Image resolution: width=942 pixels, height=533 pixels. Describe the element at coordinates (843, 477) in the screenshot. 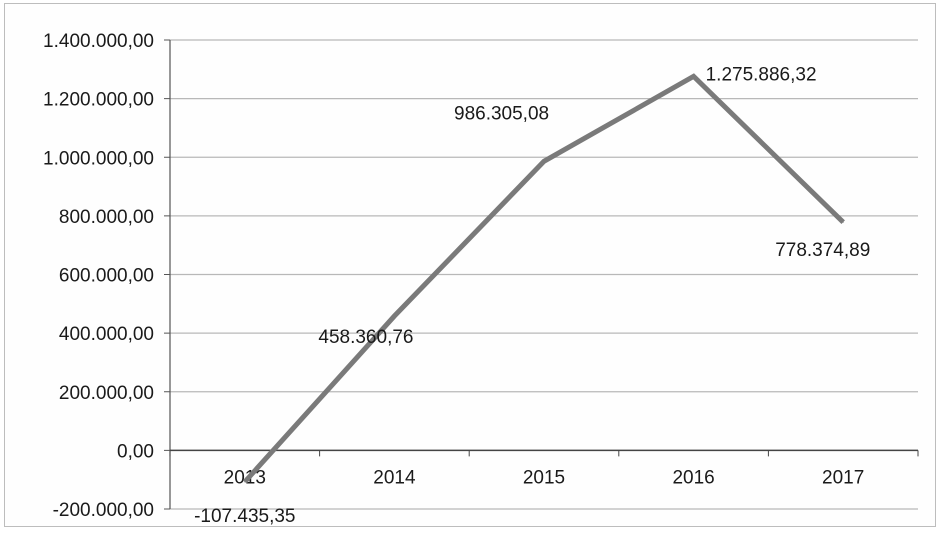

I see `x-tick-label: 2017` at that location.